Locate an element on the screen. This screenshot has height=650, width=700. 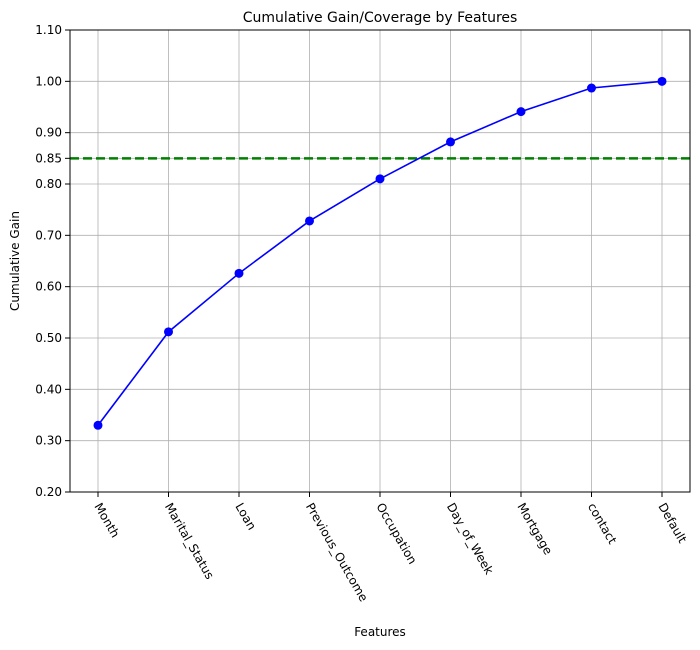
x-axis-label: Features is located at coordinates (380, 632).